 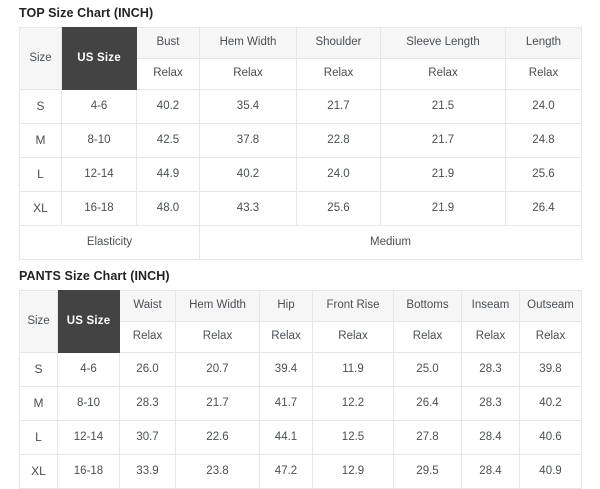 What do you see at coordinates (147, 369) in the screenshot?
I see `cell-measurement: 26.0` at bounding box center [147, 369].